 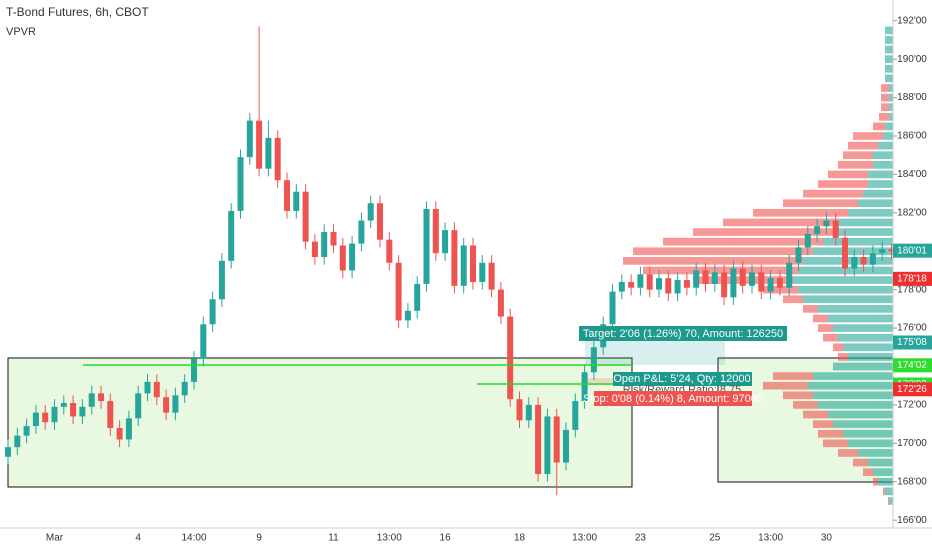 What do you see at coordinates (912, 443) in the screenshot?
I see `y-tick-label: 170'00` at bounding box center [912, 443].